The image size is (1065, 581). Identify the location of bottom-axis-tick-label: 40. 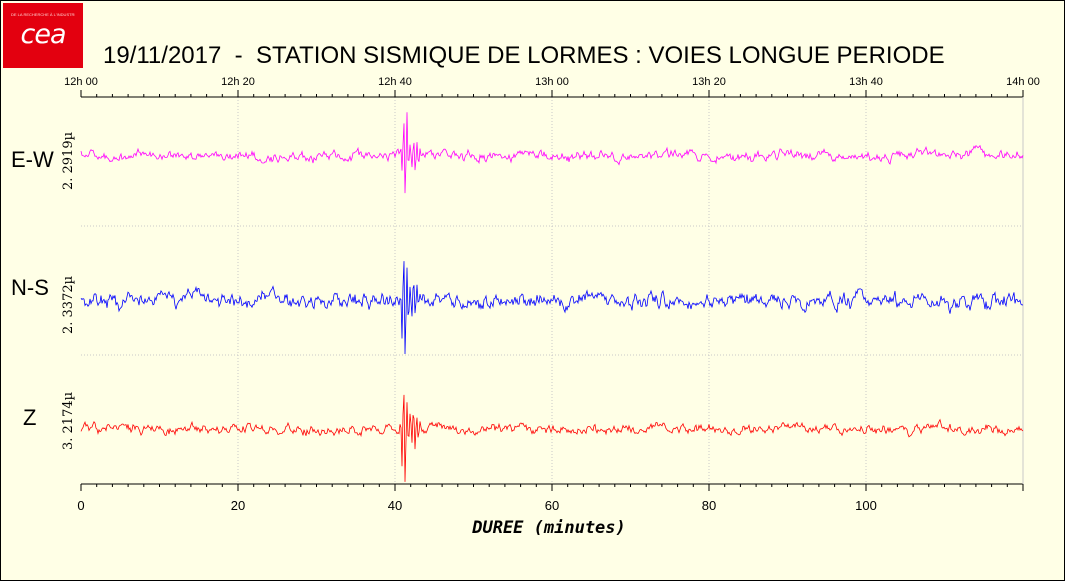
(395, 505).